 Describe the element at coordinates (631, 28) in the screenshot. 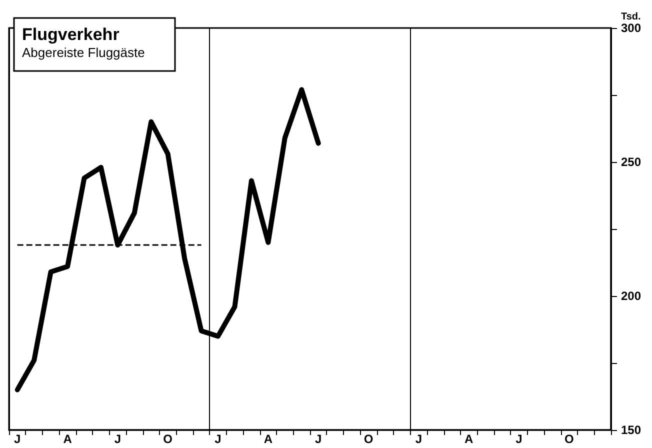

I see `y-tick-label: 300` at that location.